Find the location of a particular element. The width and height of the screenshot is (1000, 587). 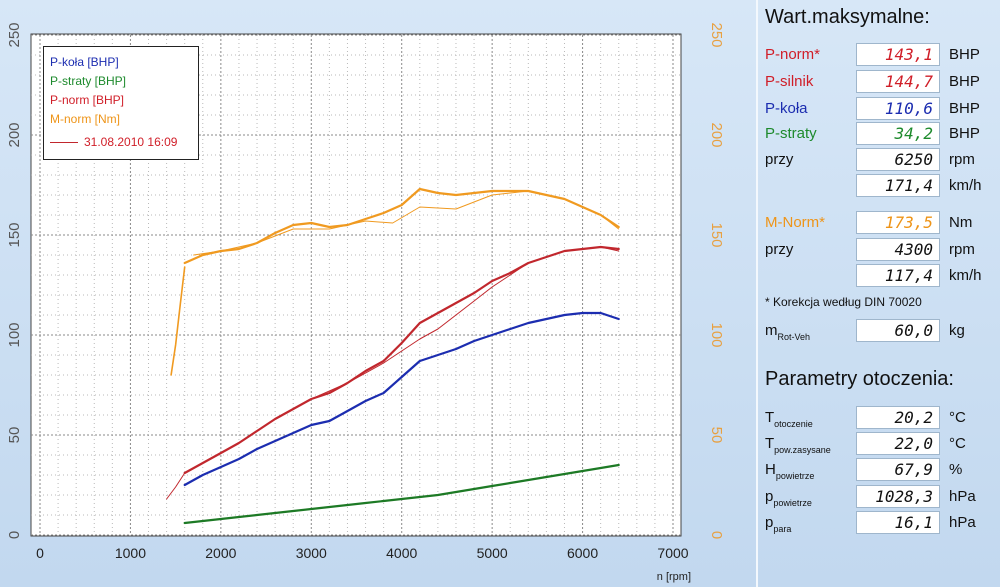

x-tick-label: 4000 is located at coordinates (401, 553).